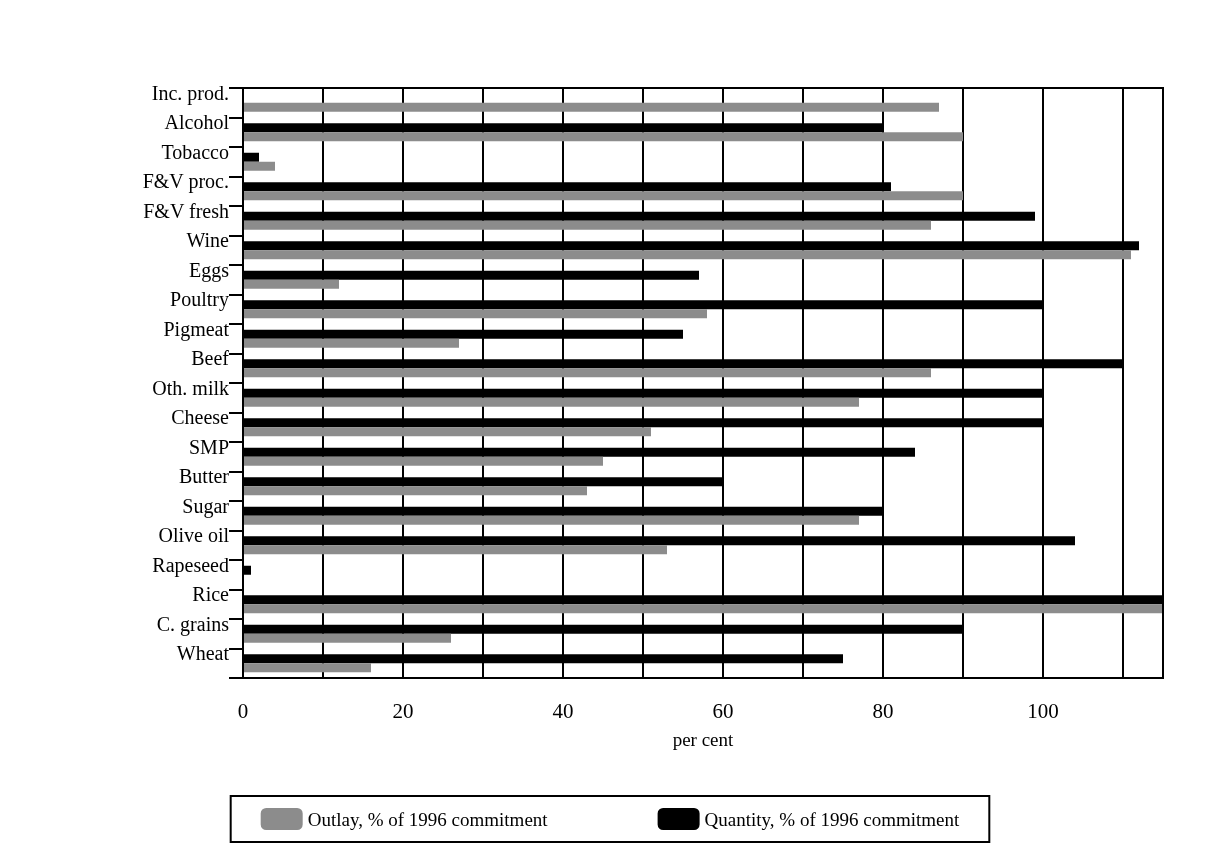 This screenshot has height=856, width=1220. Describe the element at coordinates (197, 122) in the screenshot. I see `y-tick-label: Alcohol` at that location.